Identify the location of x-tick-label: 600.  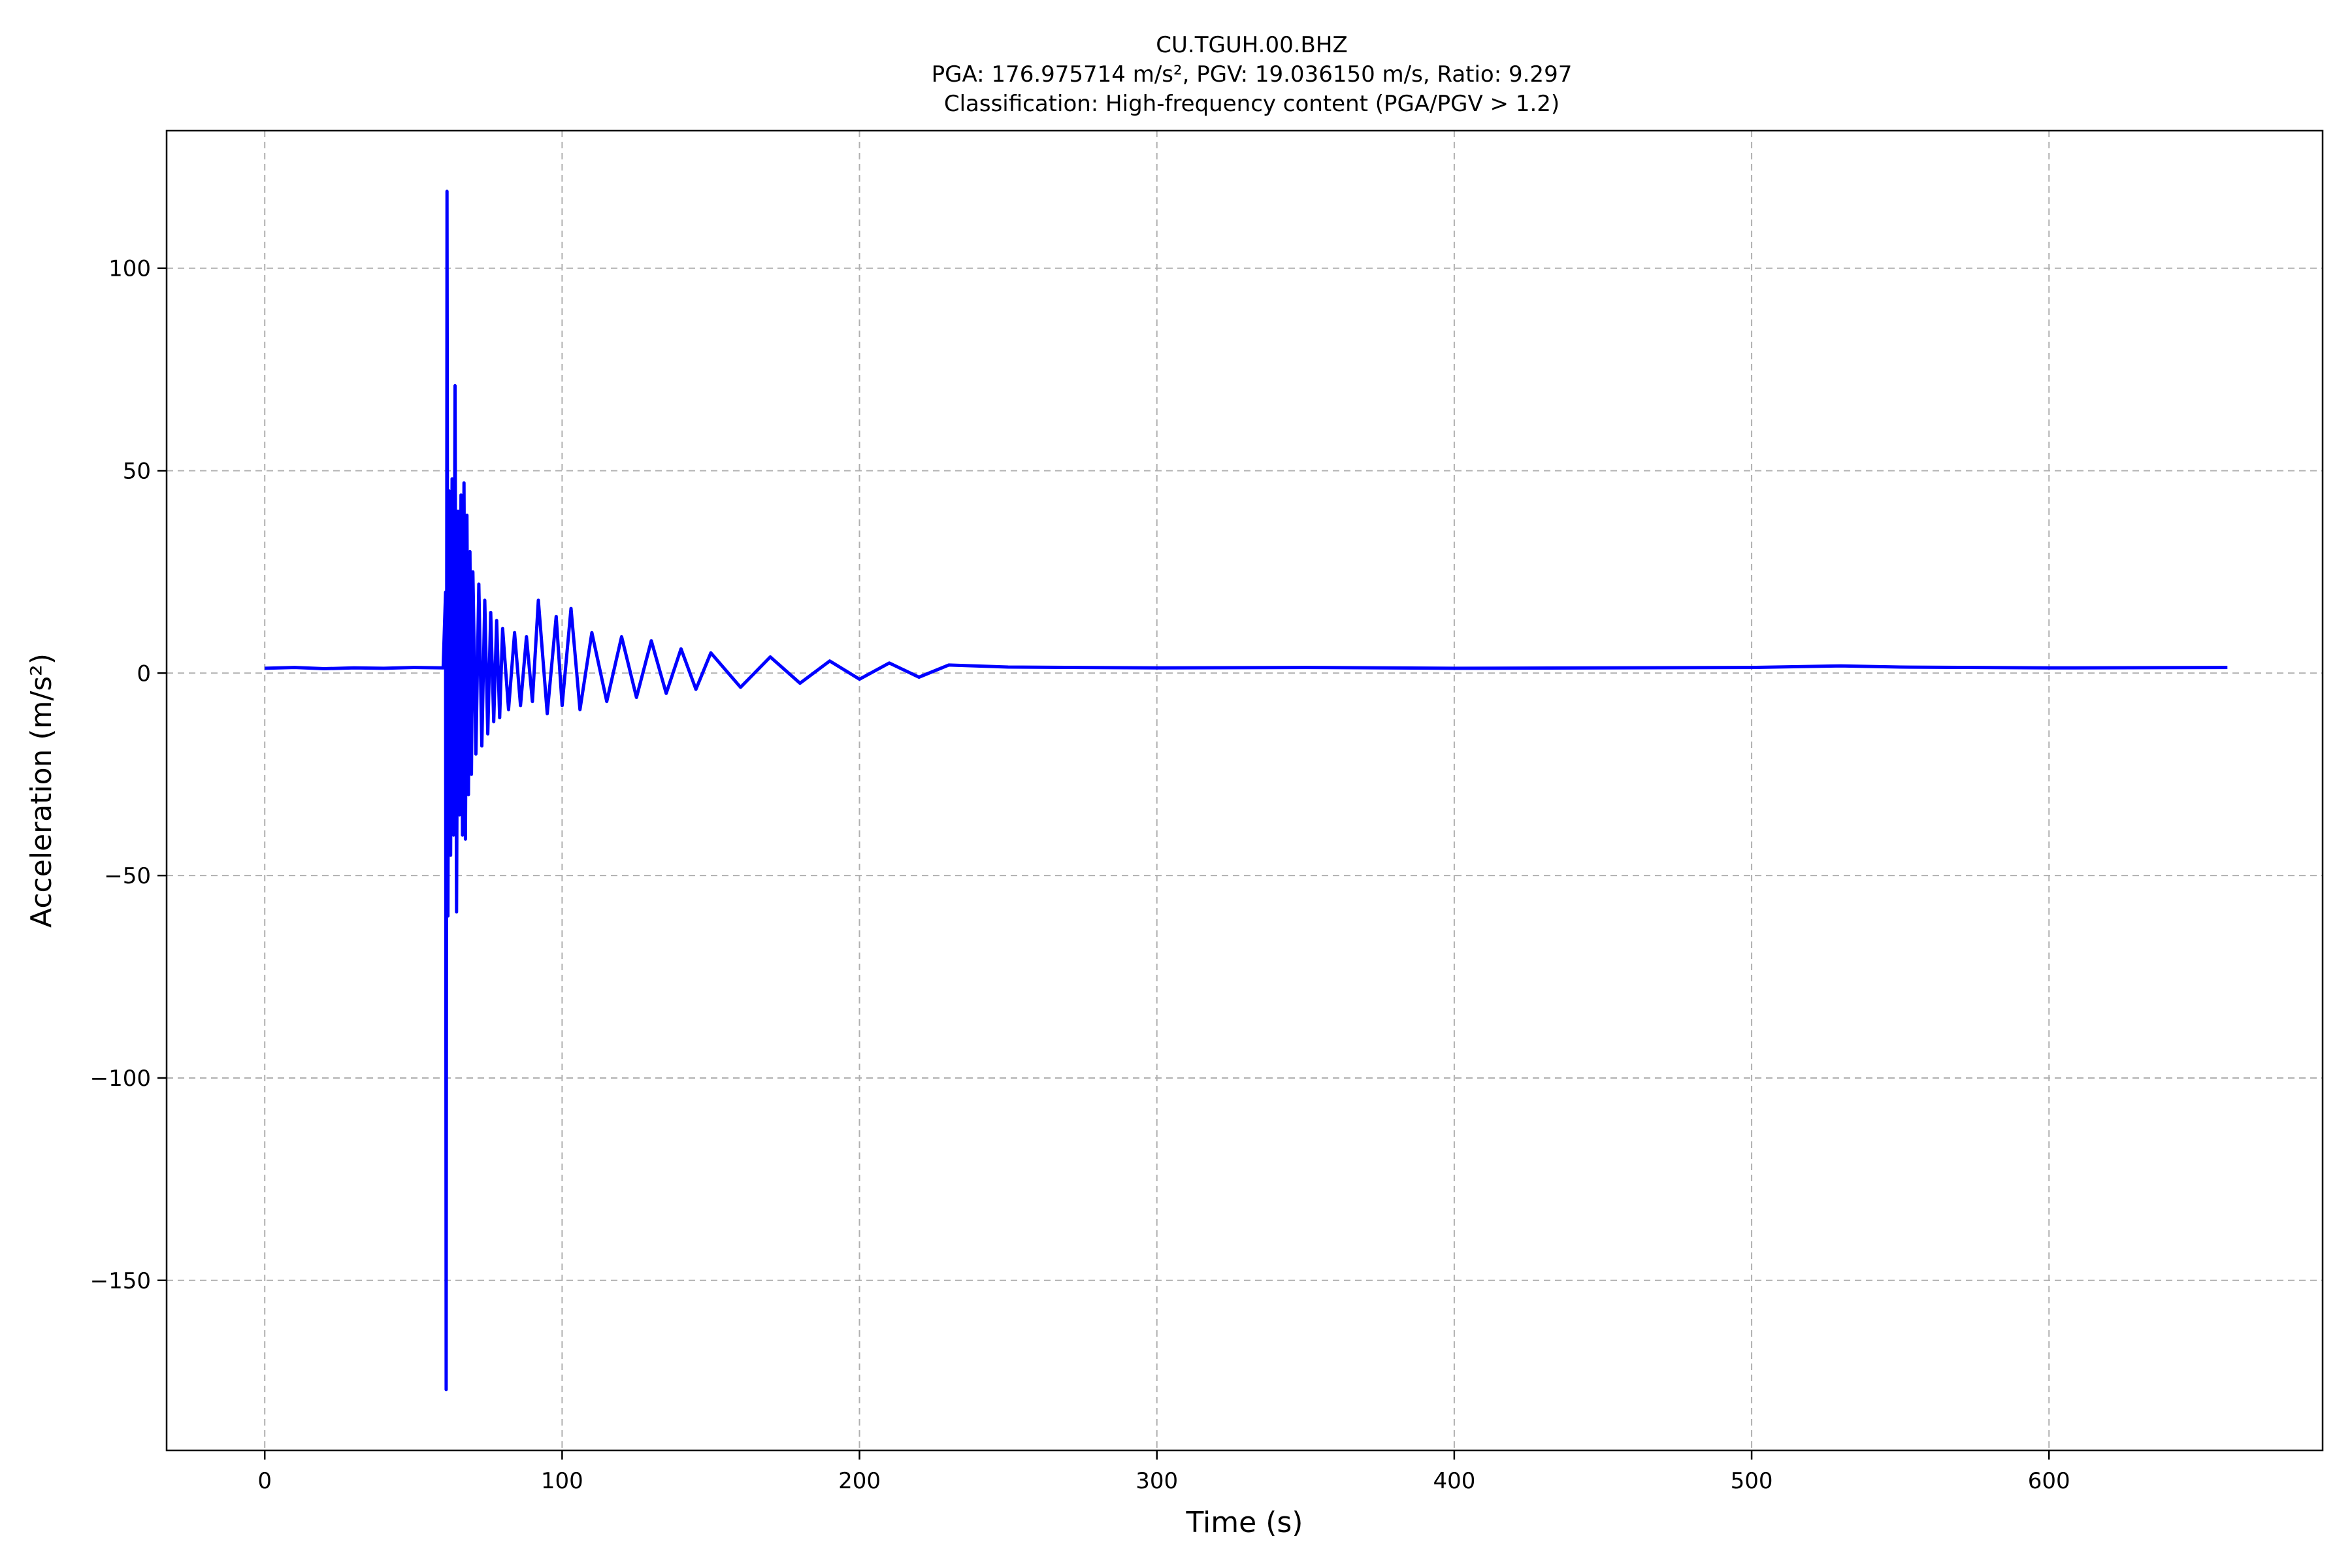
(2049, 1481).